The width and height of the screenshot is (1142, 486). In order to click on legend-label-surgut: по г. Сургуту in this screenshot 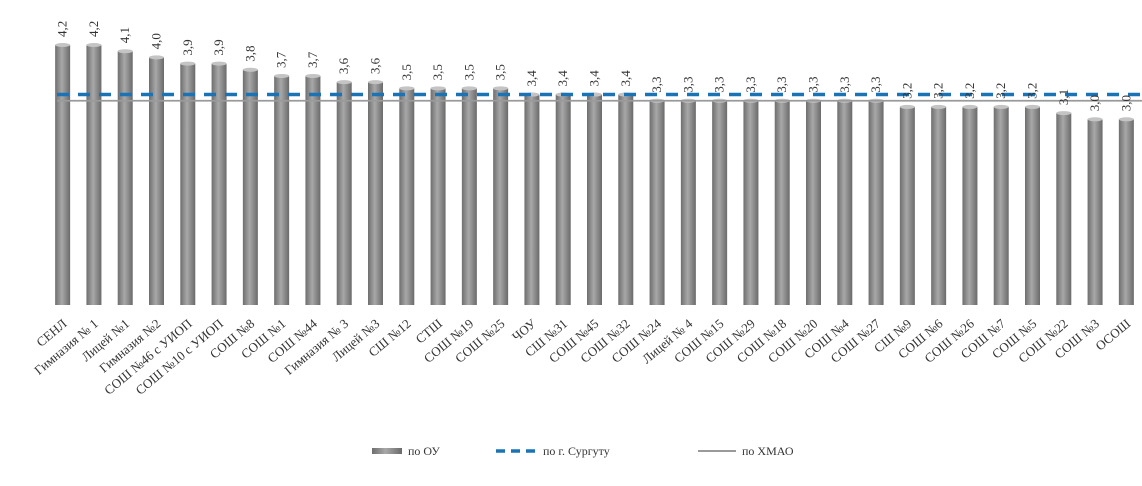, I will do `click(576, 451)`.